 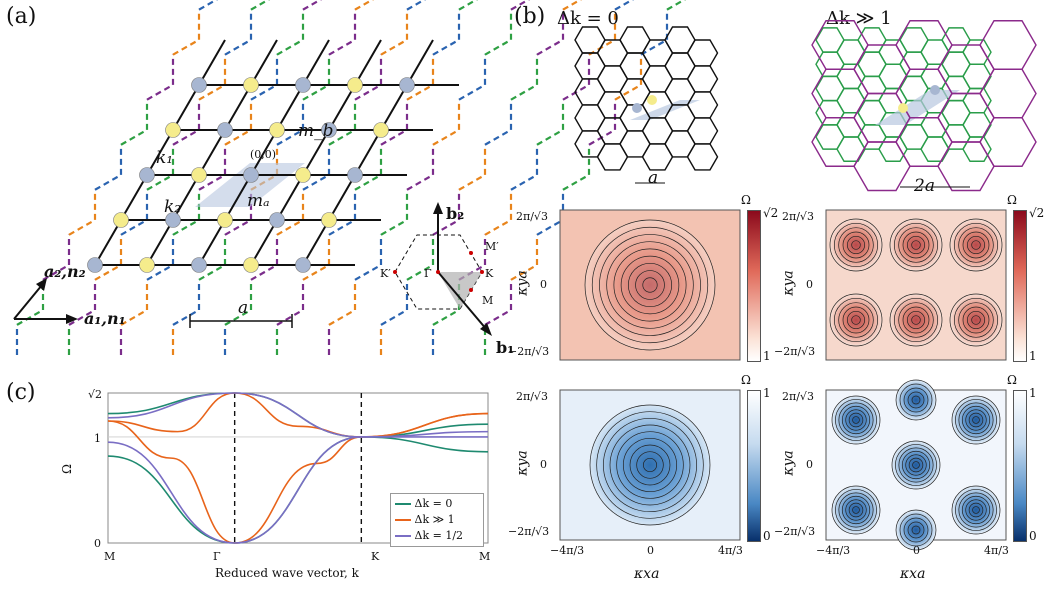 What do you see at coordinates (924, 186) in the screenshot?
I see `b-scale-2a: 2a` at bounding box center [924, 186].